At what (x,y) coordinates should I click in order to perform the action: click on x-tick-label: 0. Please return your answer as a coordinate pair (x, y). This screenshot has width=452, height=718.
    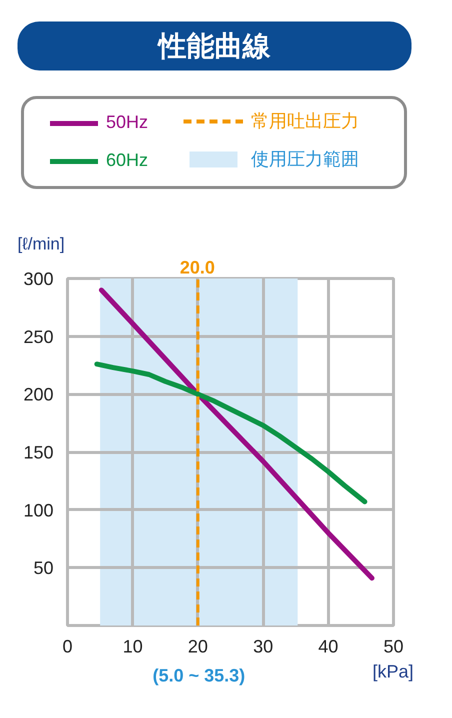
    Looking at the image, I should click on (67, 646).